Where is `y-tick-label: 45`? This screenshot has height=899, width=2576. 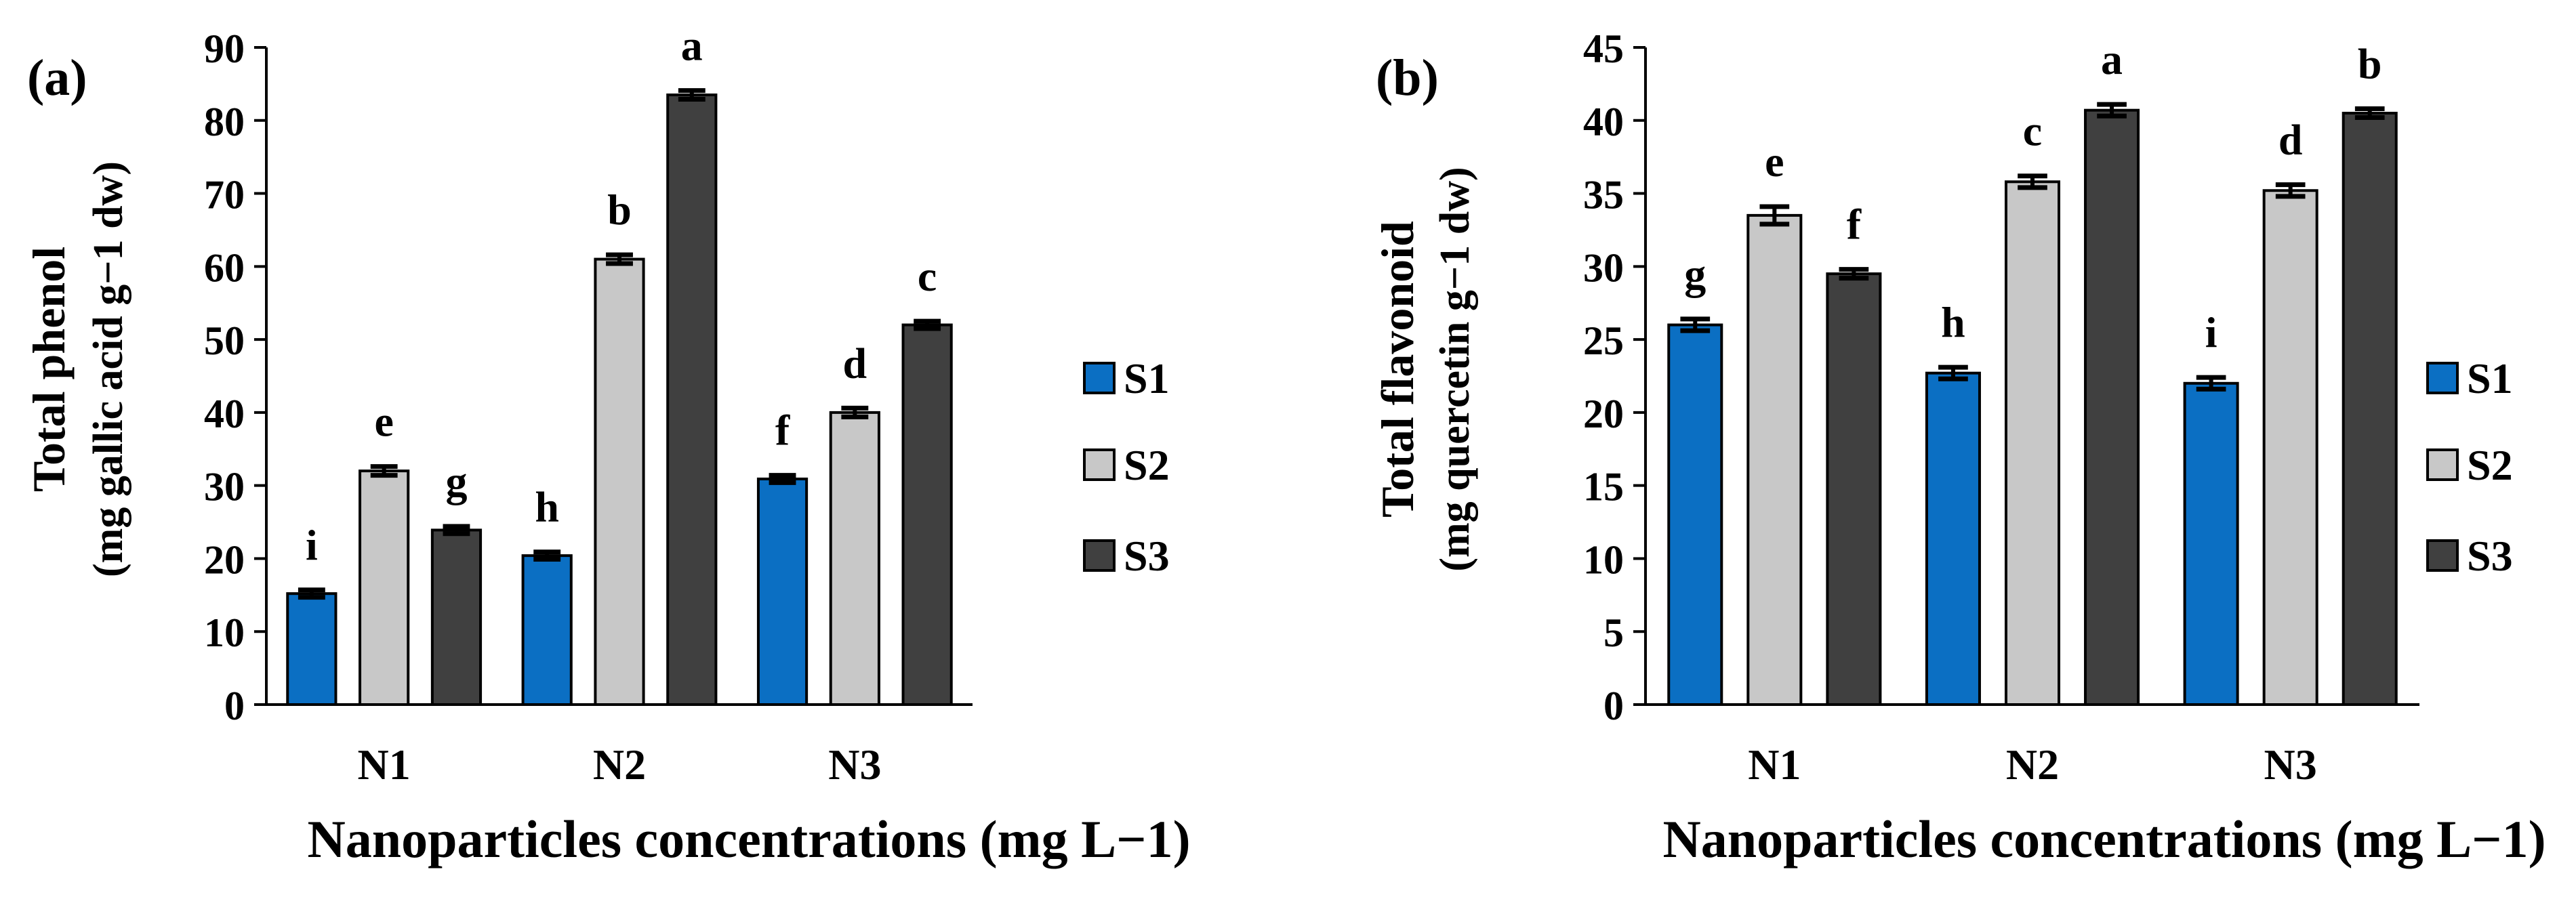
y-tick-label: 45 is located at coordinates (1604, 48).